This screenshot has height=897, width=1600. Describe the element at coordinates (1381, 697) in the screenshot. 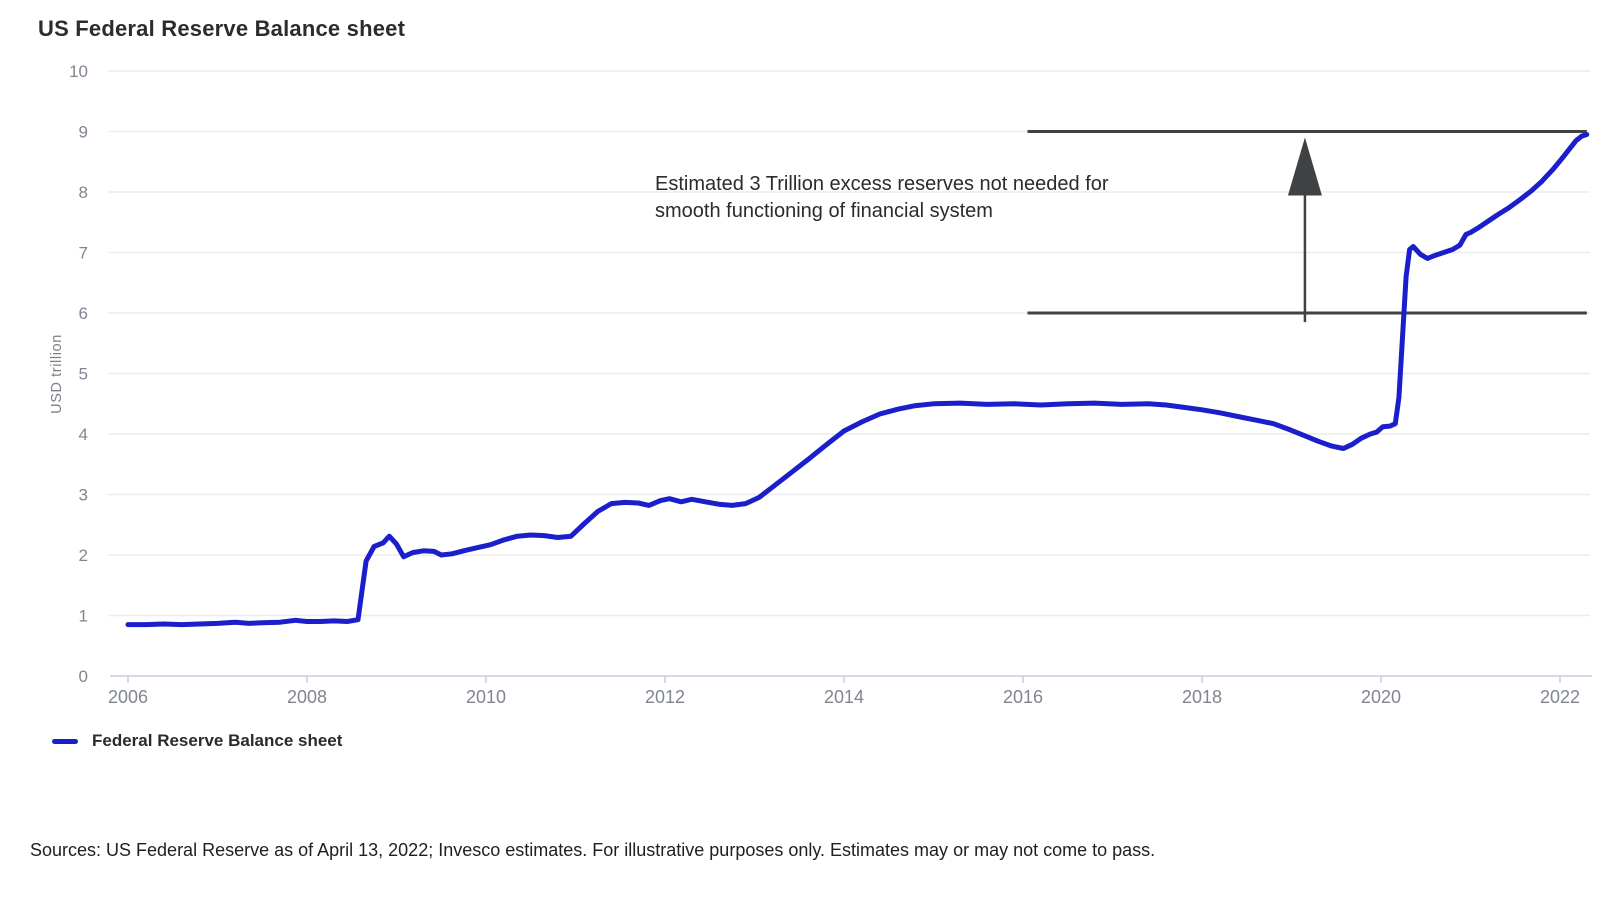

I see `x-tick-label: 2020` at that location.